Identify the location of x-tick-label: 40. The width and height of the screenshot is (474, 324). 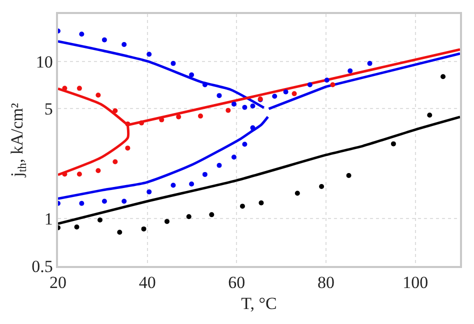
(147, 282).